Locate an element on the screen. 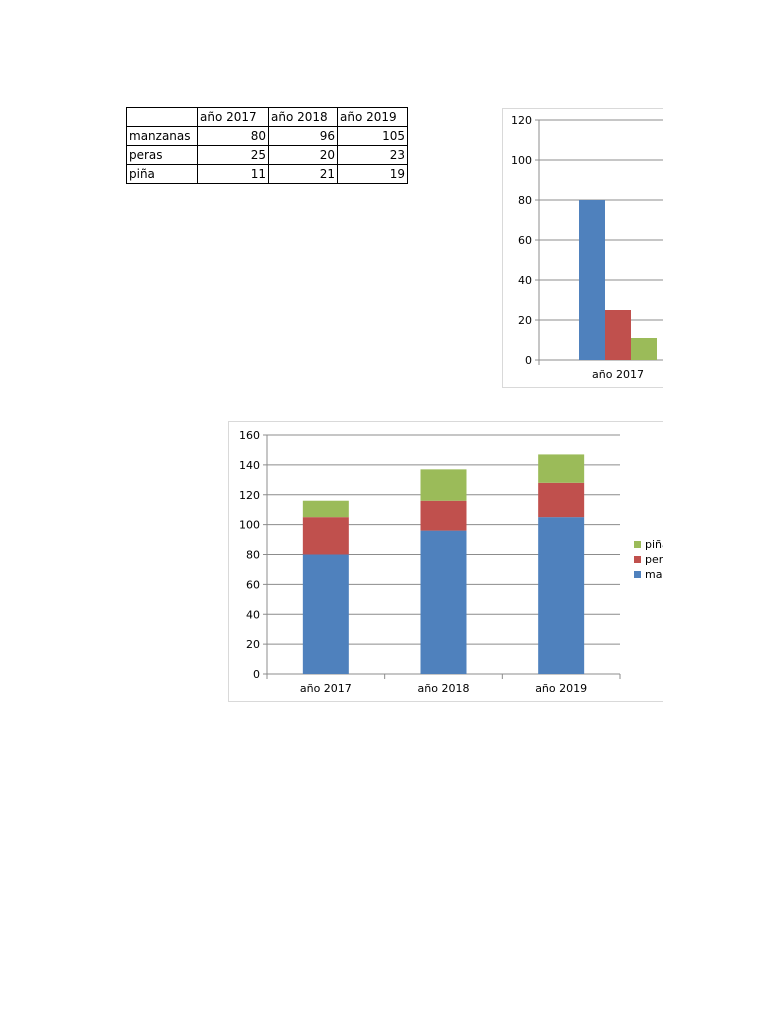  table-header-row: año 2017 año 2018 año 2019 is located at coordinates (267, 117).